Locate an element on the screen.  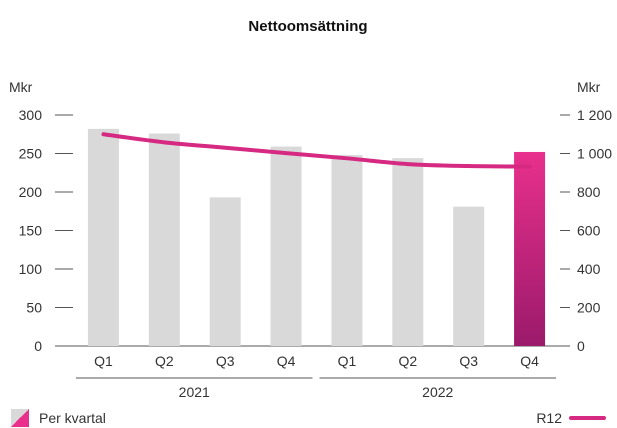
legend-label-r12: R12 is located at coordinates (549, 418).